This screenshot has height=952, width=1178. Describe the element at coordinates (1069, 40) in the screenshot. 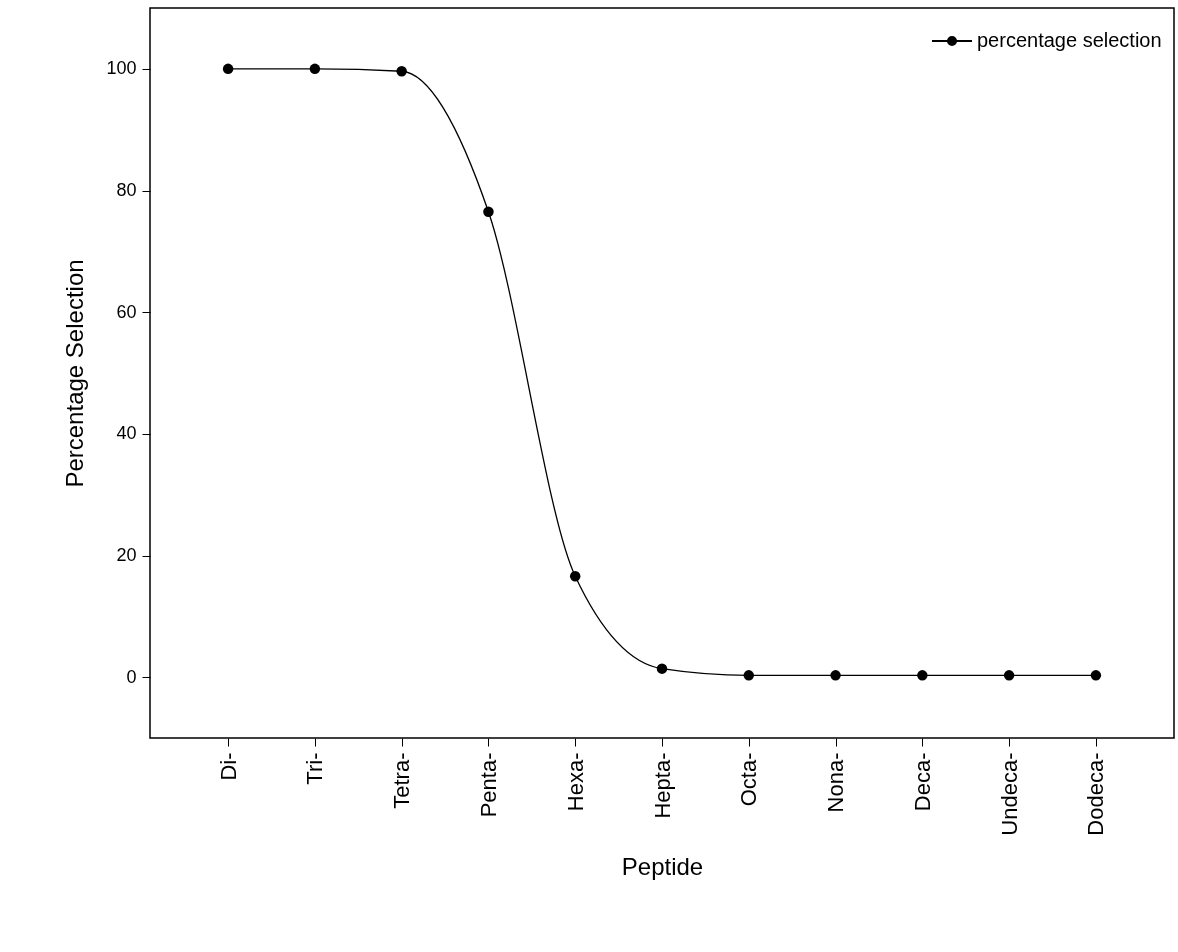

I see `legend-label: percentage selection` at that location.